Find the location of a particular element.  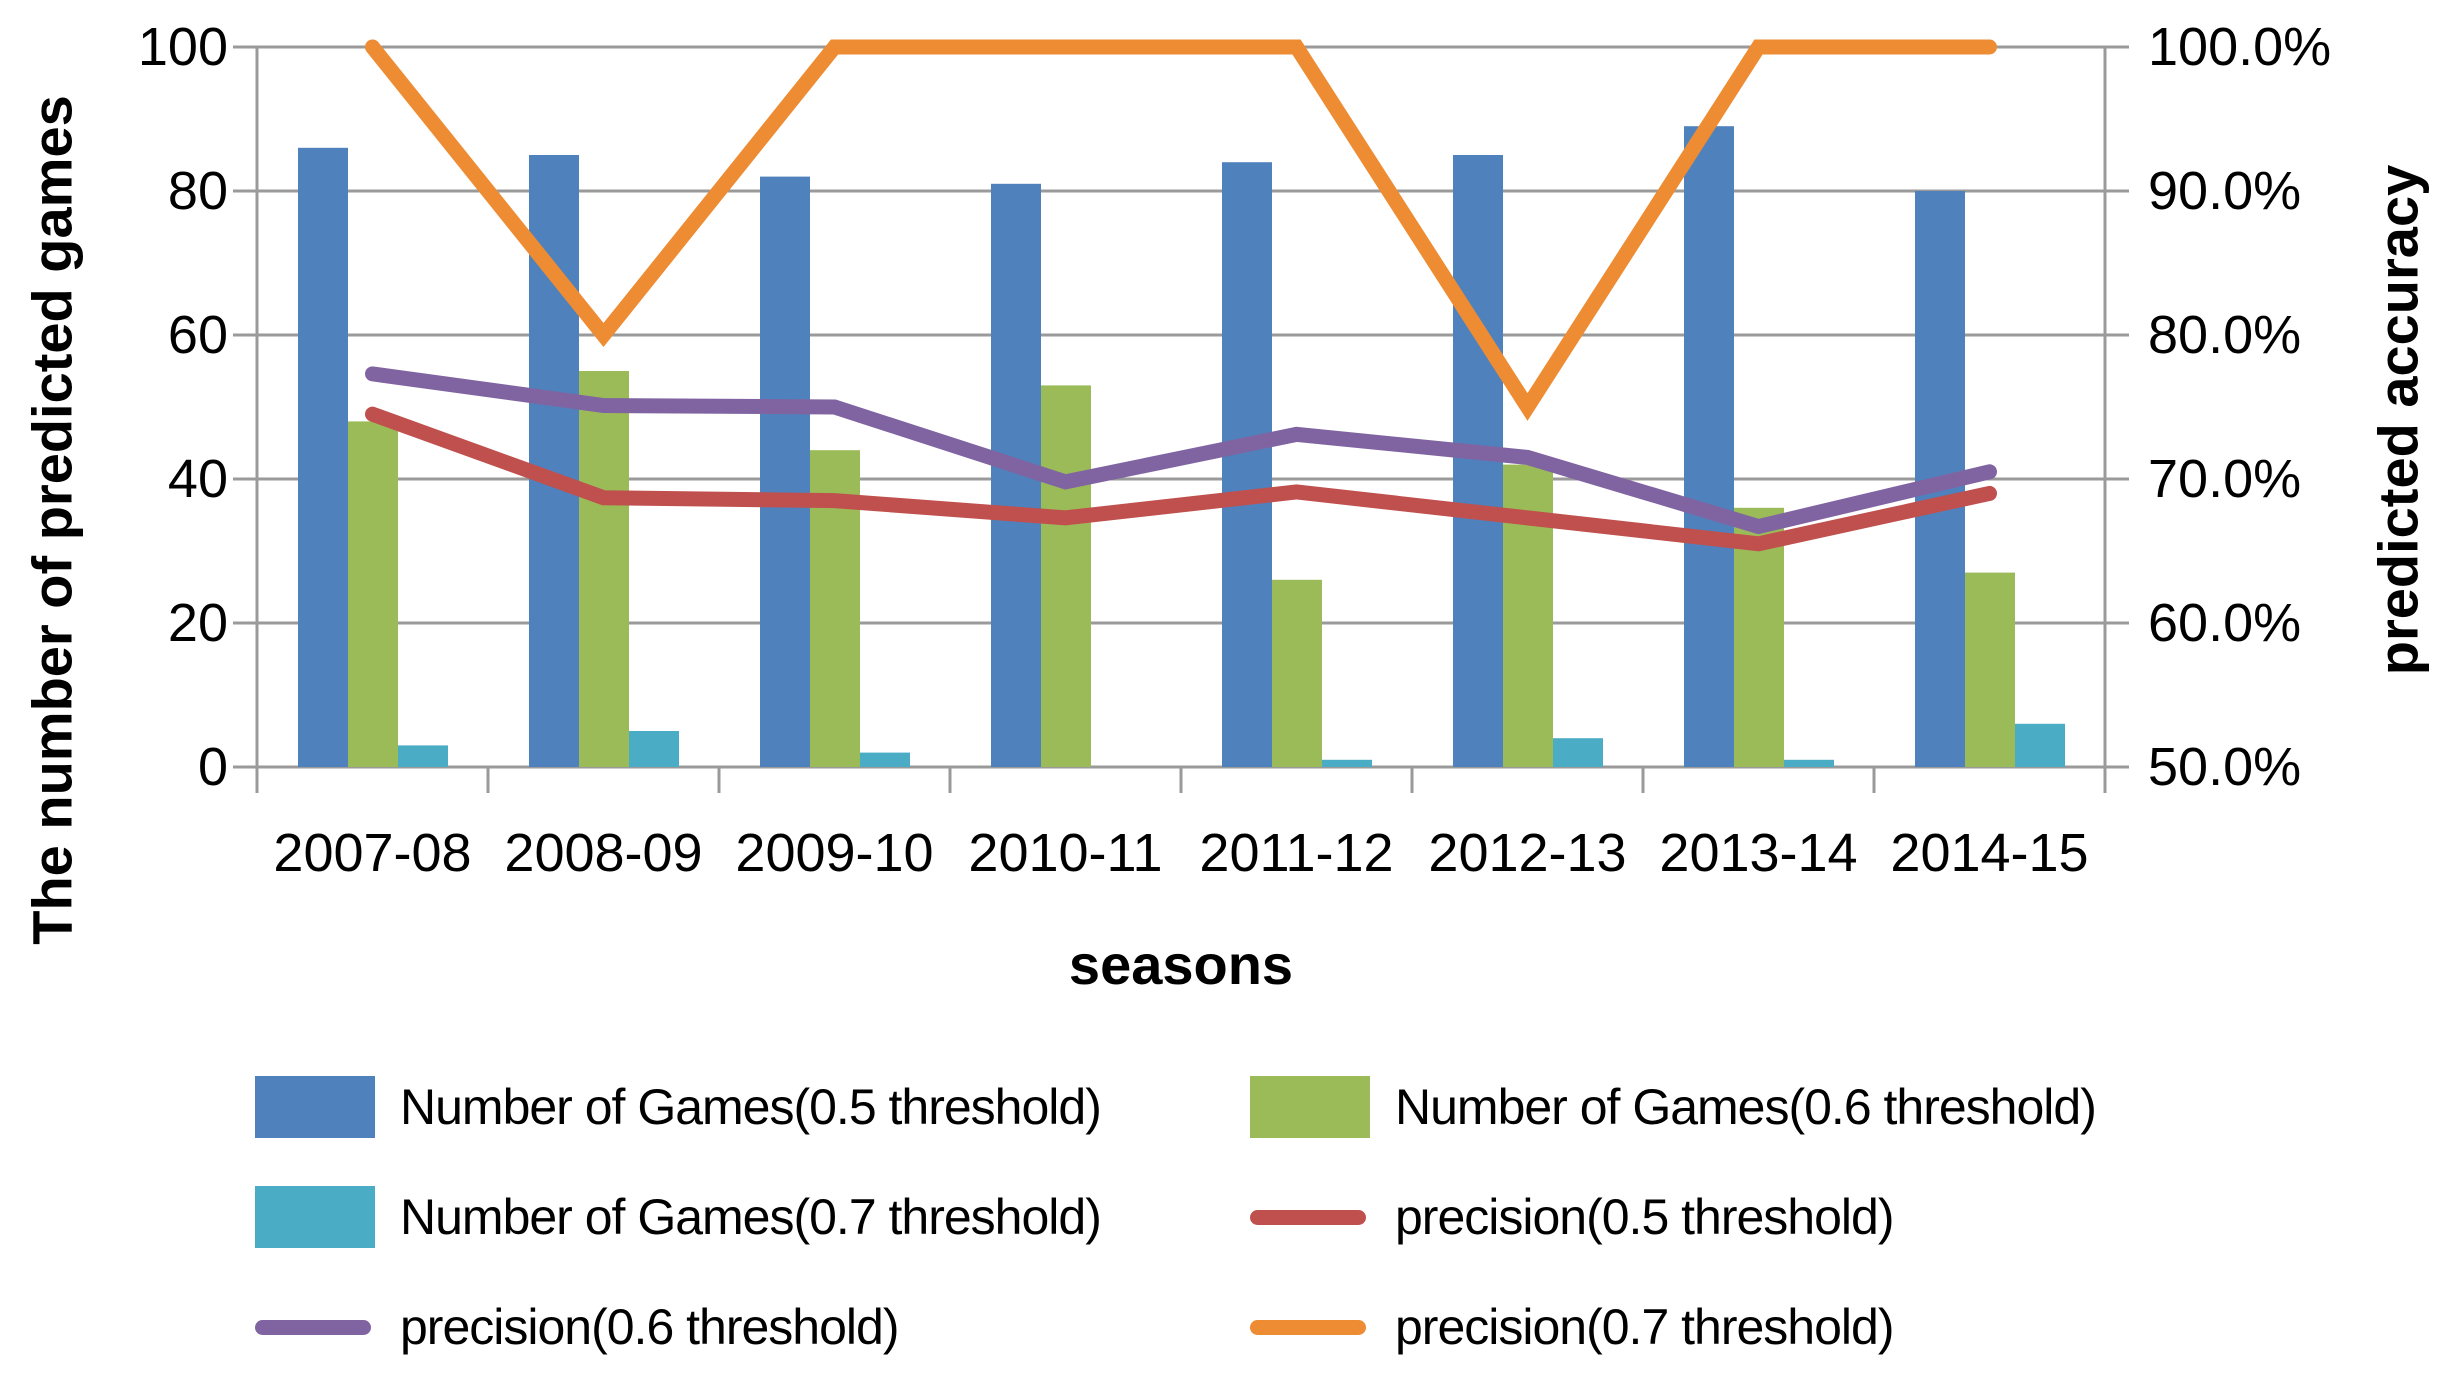

legend-label: Number of Games(0.7 threshold) is located at coordinates (751, 1217).